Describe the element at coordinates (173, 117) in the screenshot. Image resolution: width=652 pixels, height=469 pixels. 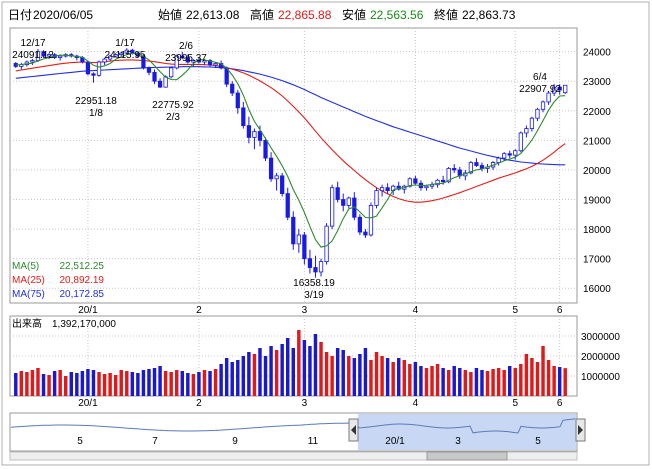
I see `annotation-date: 2/3` at that location.